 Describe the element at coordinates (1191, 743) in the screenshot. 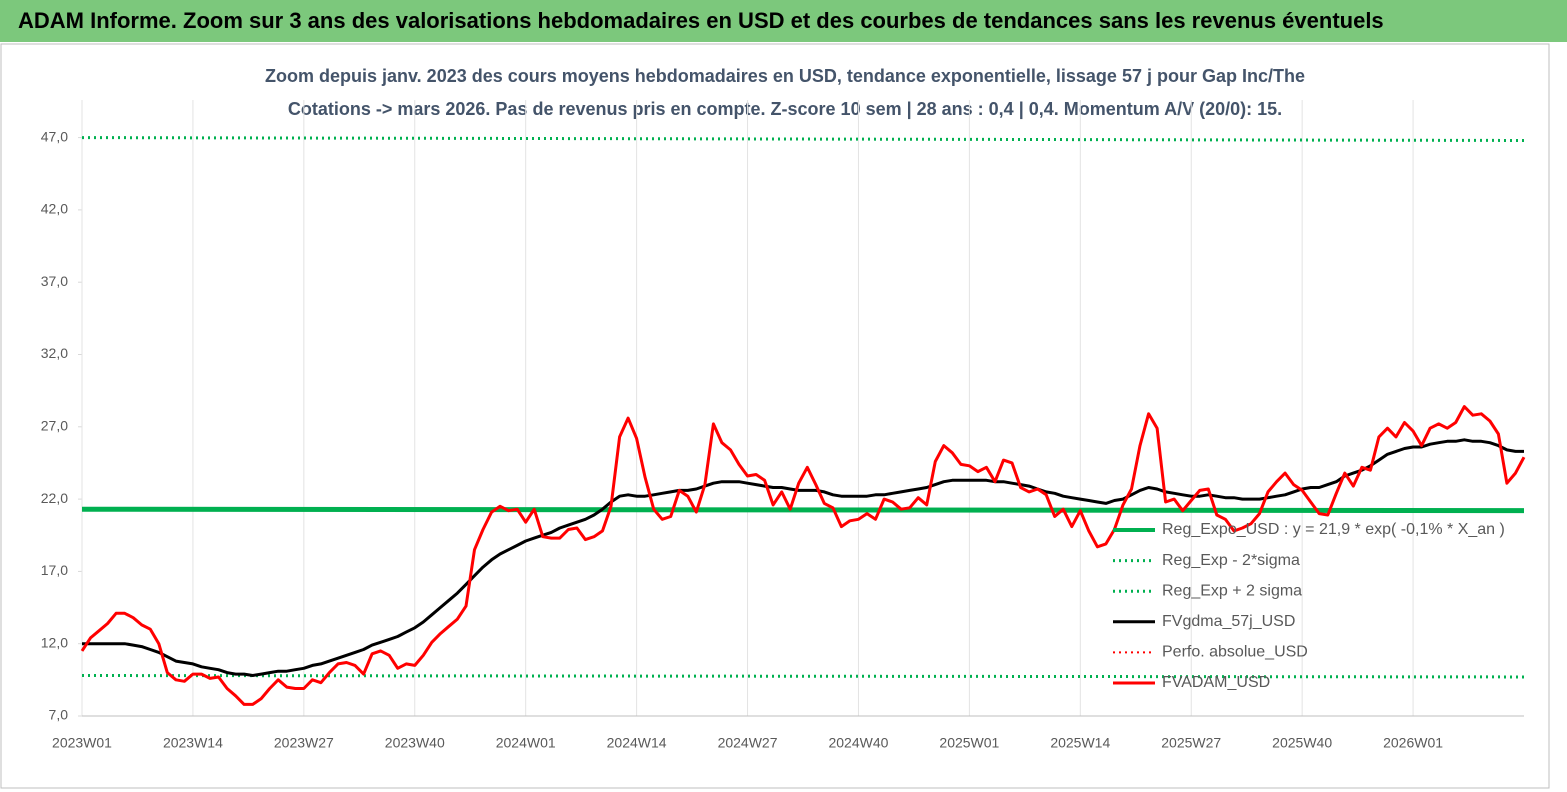

I see `x-tick-label: 2025W27` at that location.